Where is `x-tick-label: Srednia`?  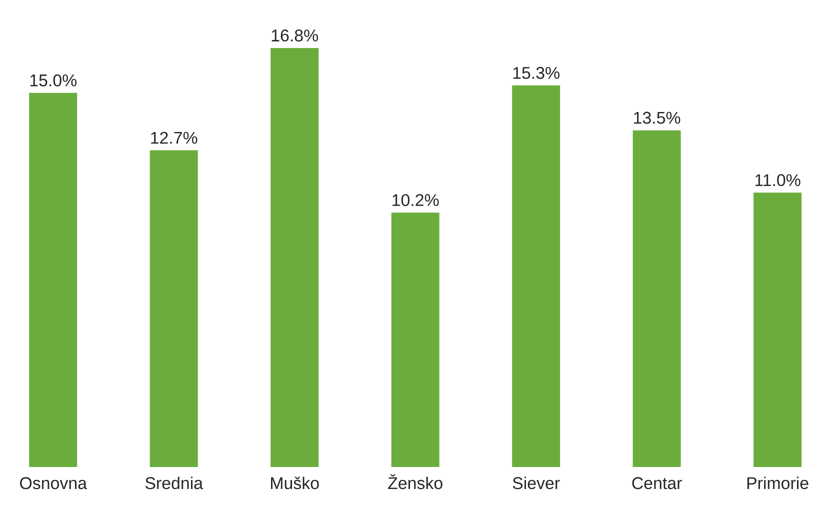
x-tick-label: Srednia is located at coordinates (174, 483).